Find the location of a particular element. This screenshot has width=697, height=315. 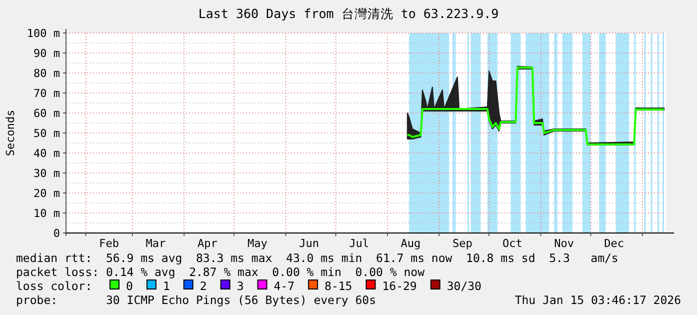

legend-label: 3 is located at coordinates (240, 286).